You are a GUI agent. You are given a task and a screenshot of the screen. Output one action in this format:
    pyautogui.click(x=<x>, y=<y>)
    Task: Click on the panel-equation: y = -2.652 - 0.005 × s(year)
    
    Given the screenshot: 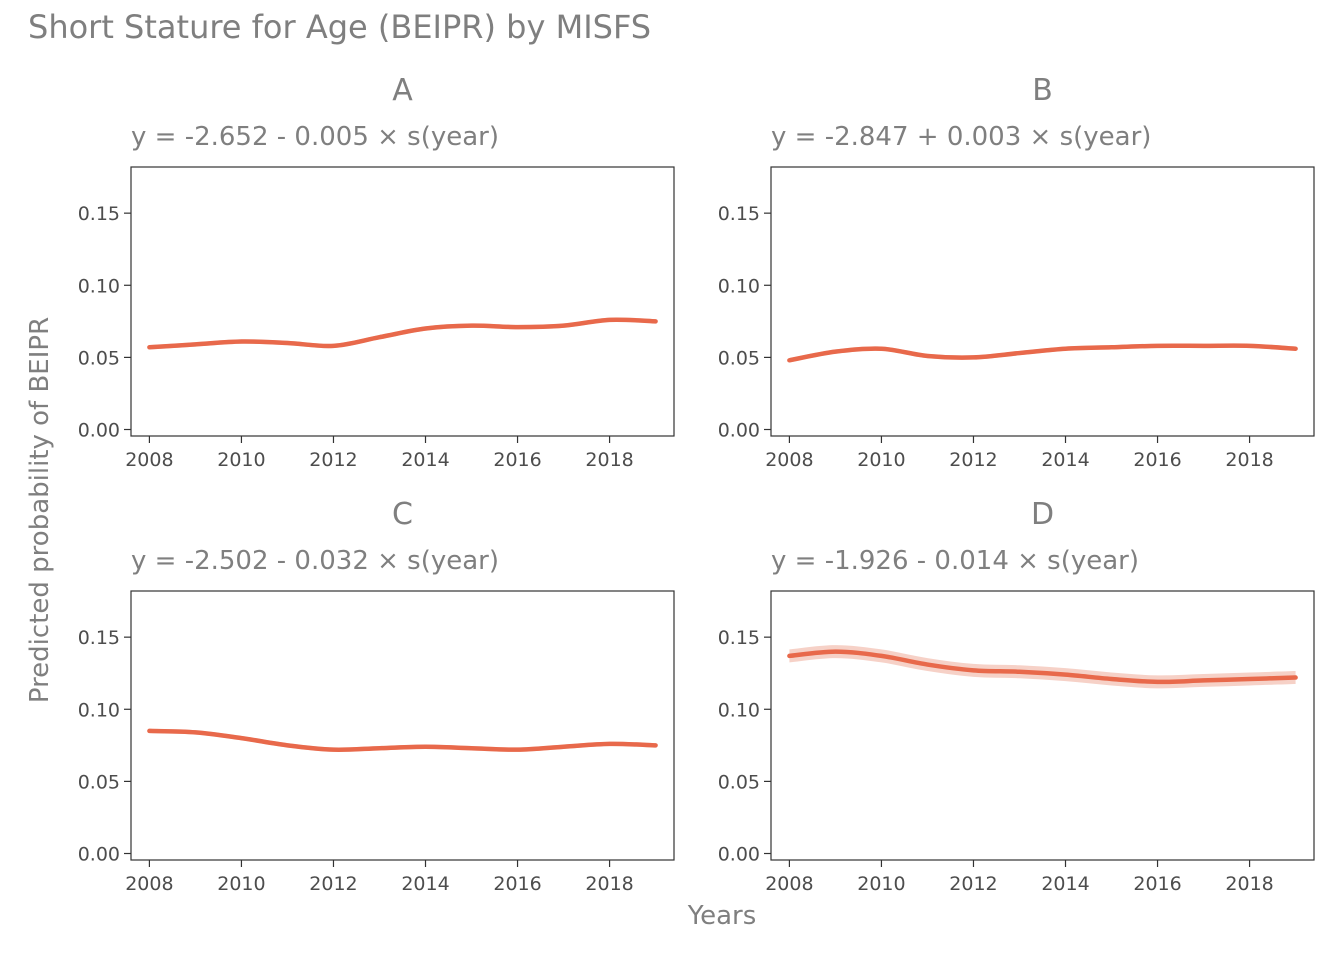 What is the action you would take?
    pyautogui.click(x=315, y=137)
    